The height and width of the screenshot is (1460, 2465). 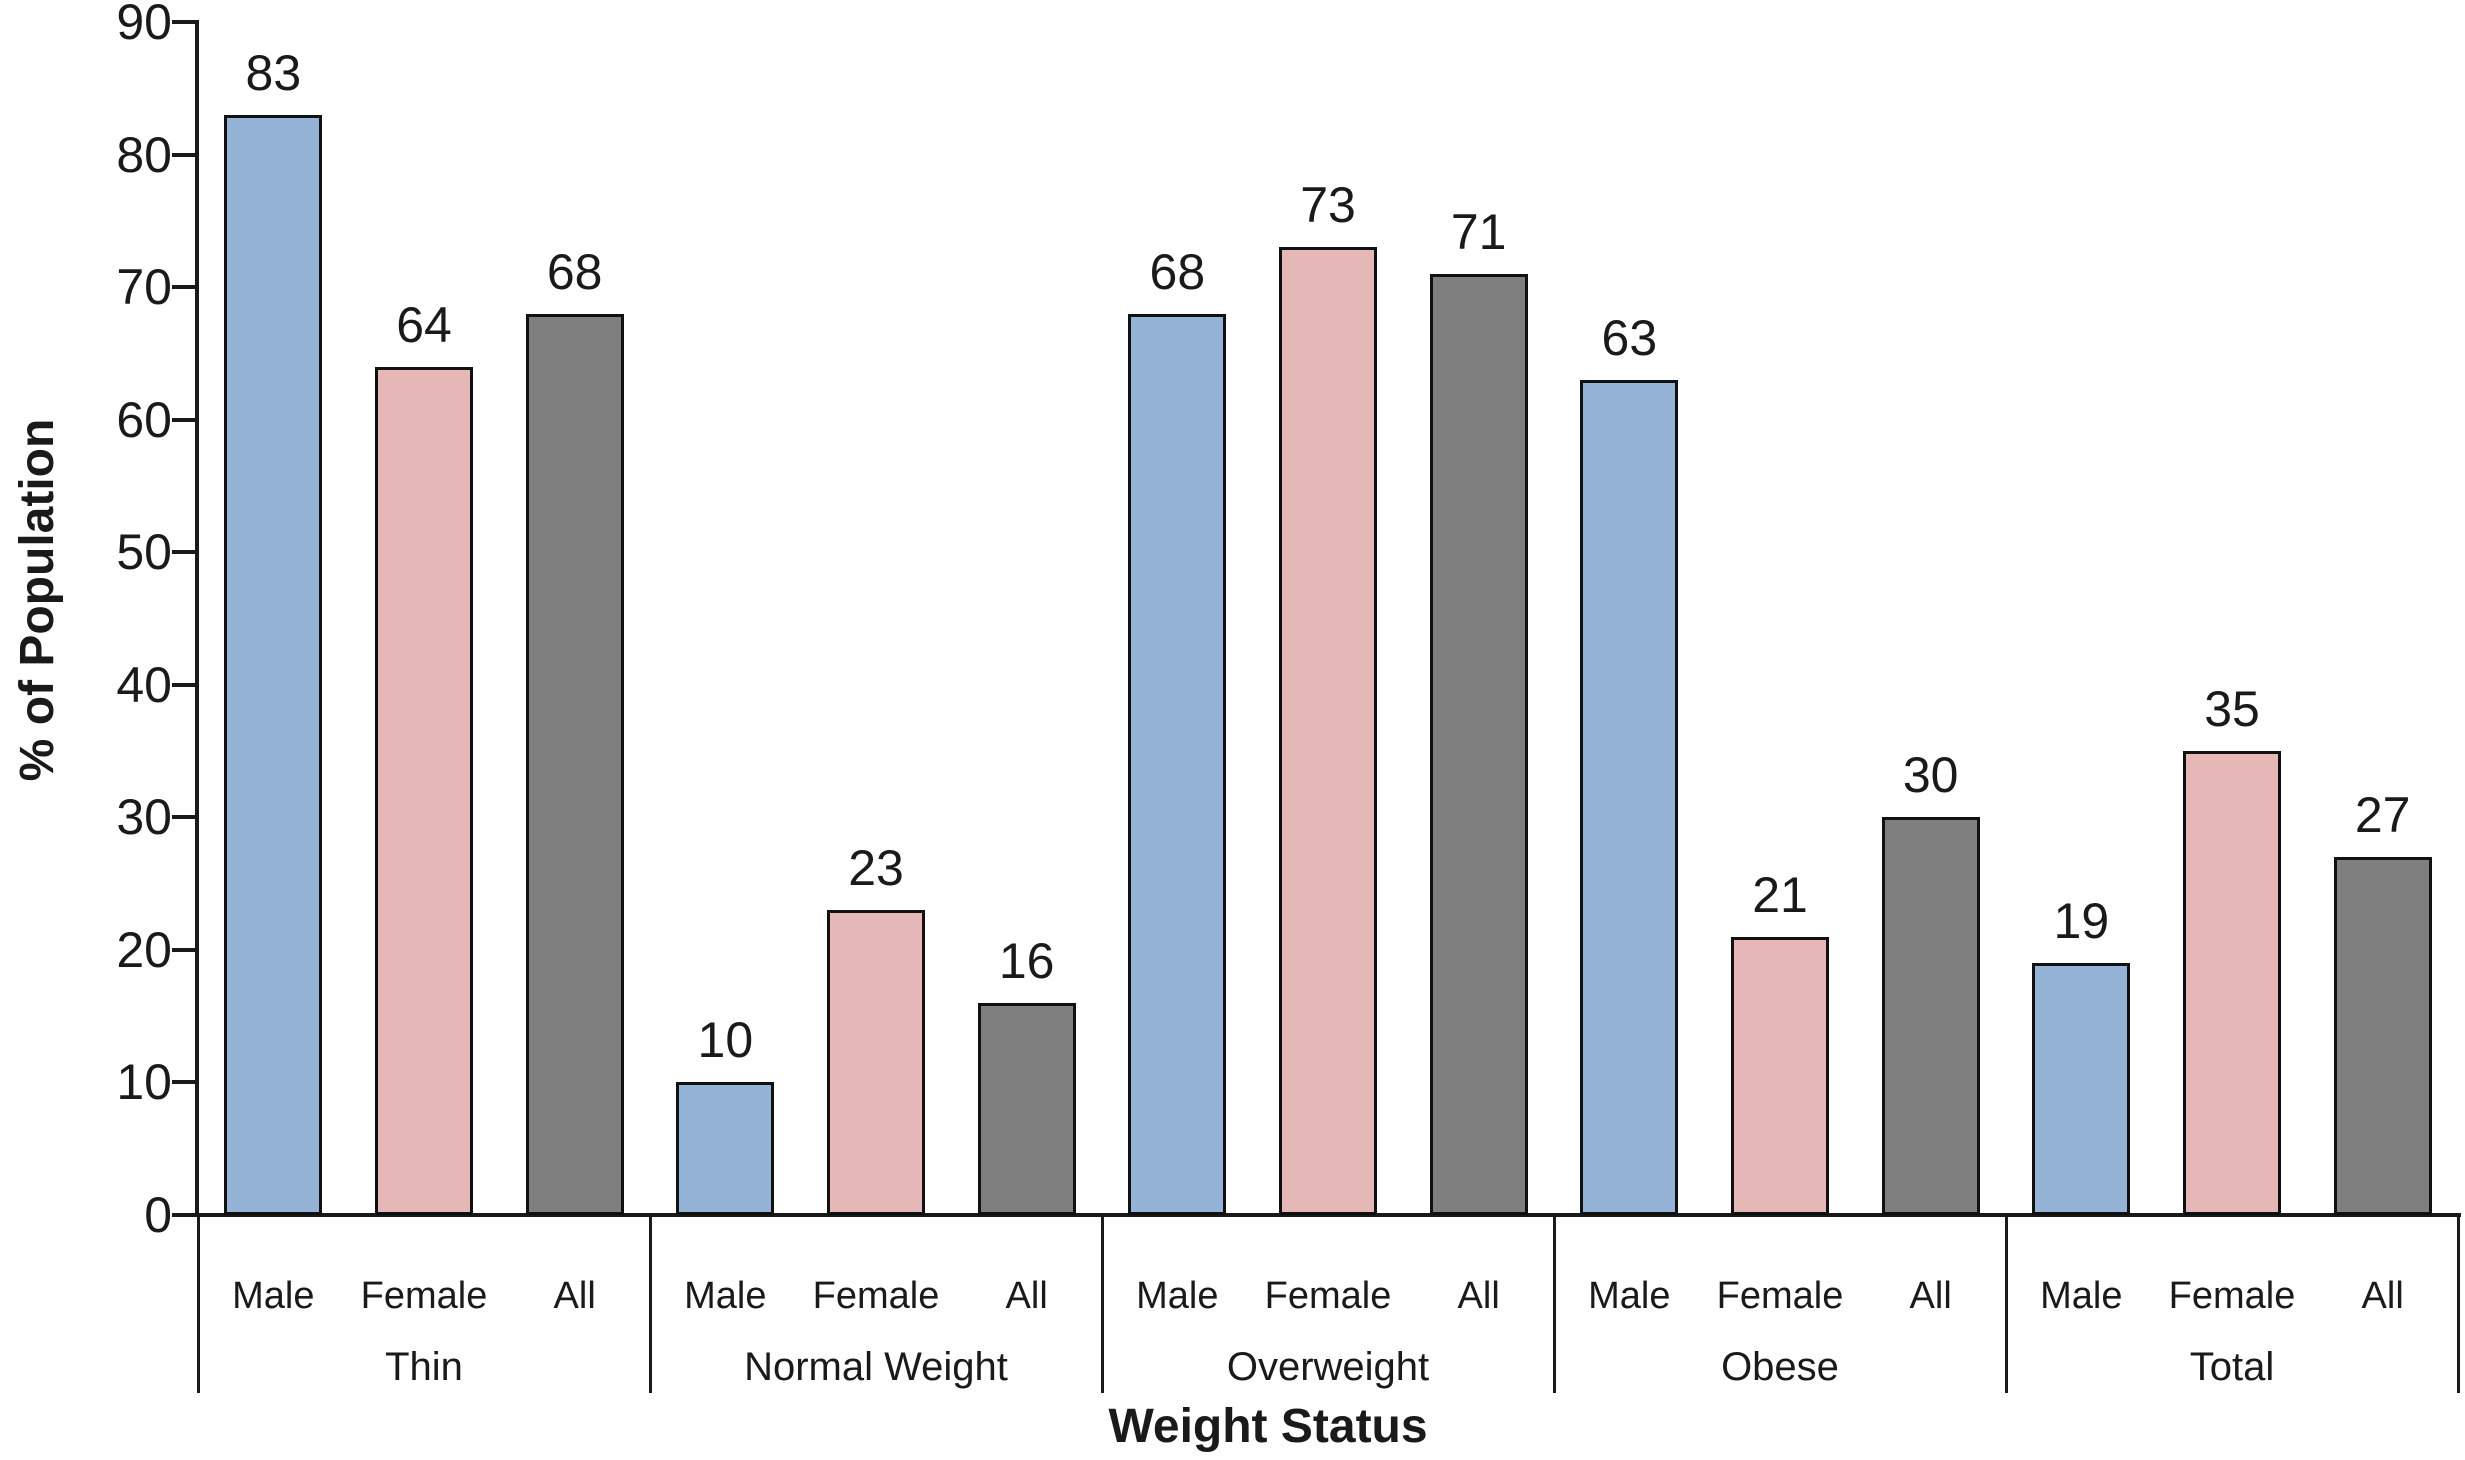 What do you see at coordinates (2081, 921) in the screenshot?
I see `bar-value-label: 19` at bounding box center [2081, 921].